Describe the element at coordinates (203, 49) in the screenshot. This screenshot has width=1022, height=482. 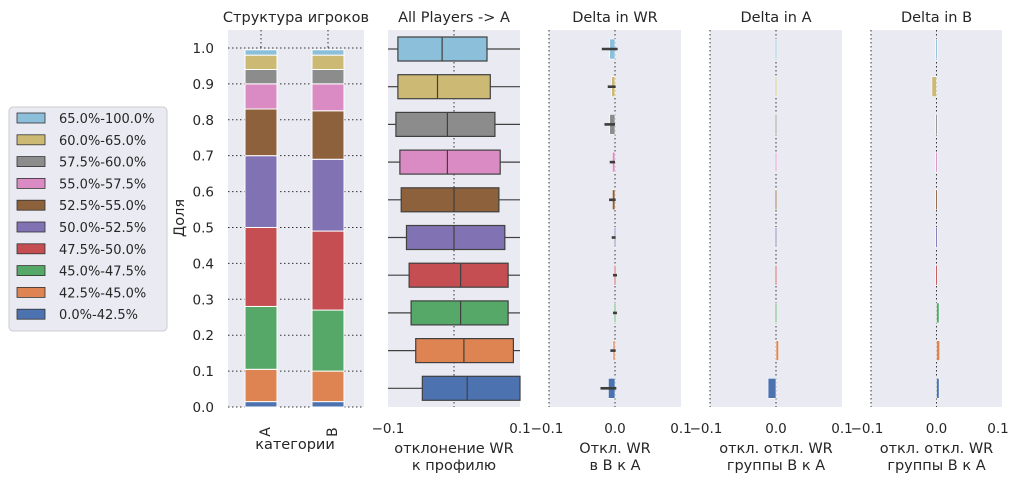
I see `y-tick-label: 1.0` at that location.